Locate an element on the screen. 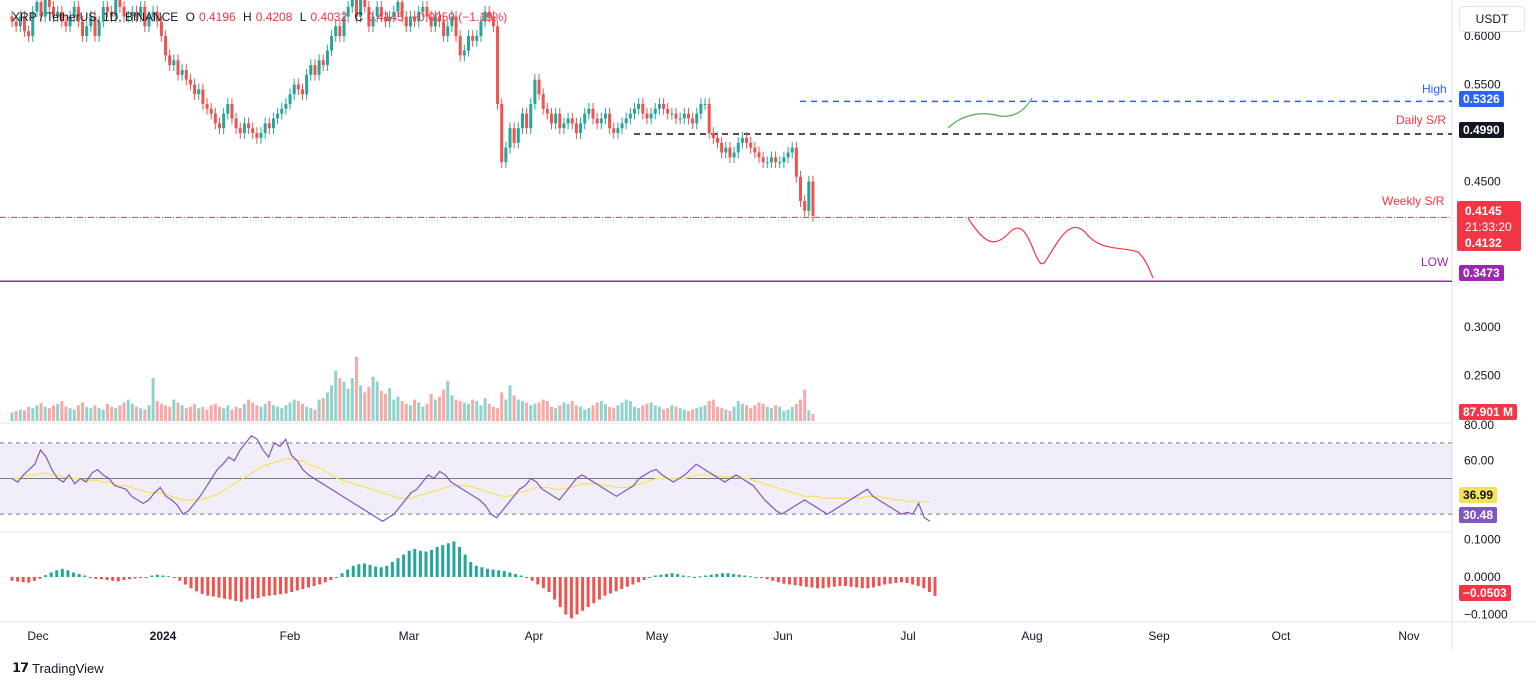 This screenshot has width=1536, height=688. close-label: C is located at coordinates (359, 17).